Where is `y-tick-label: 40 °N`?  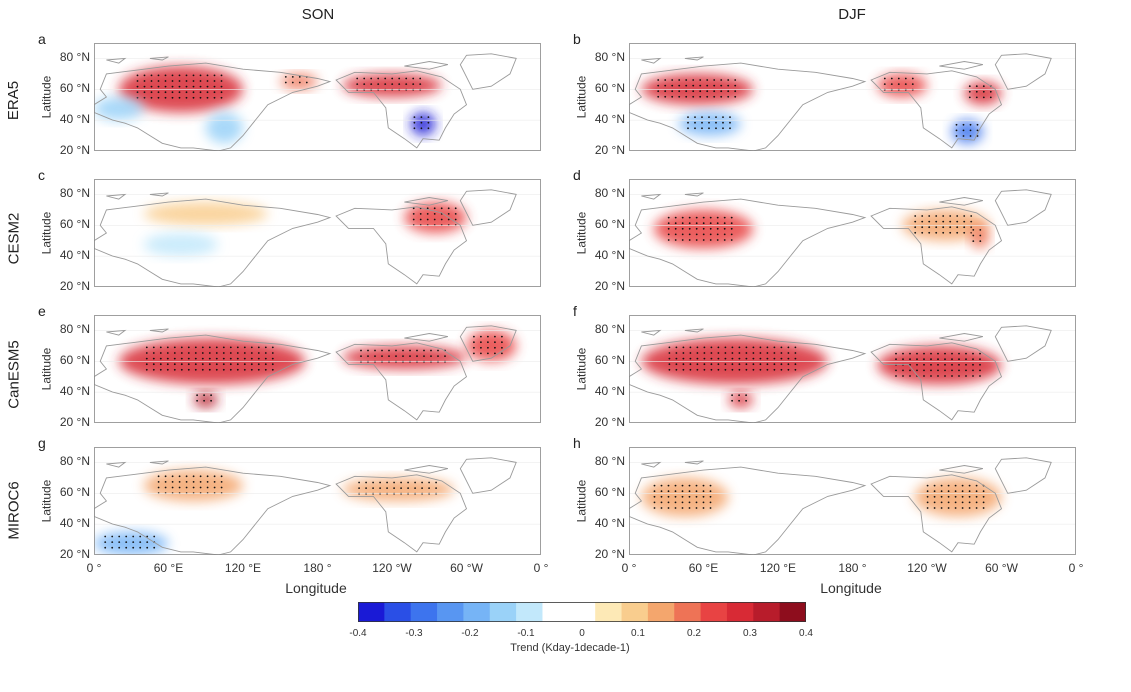 y-tick-label: 40 °N is located at coordinates (74, 255).